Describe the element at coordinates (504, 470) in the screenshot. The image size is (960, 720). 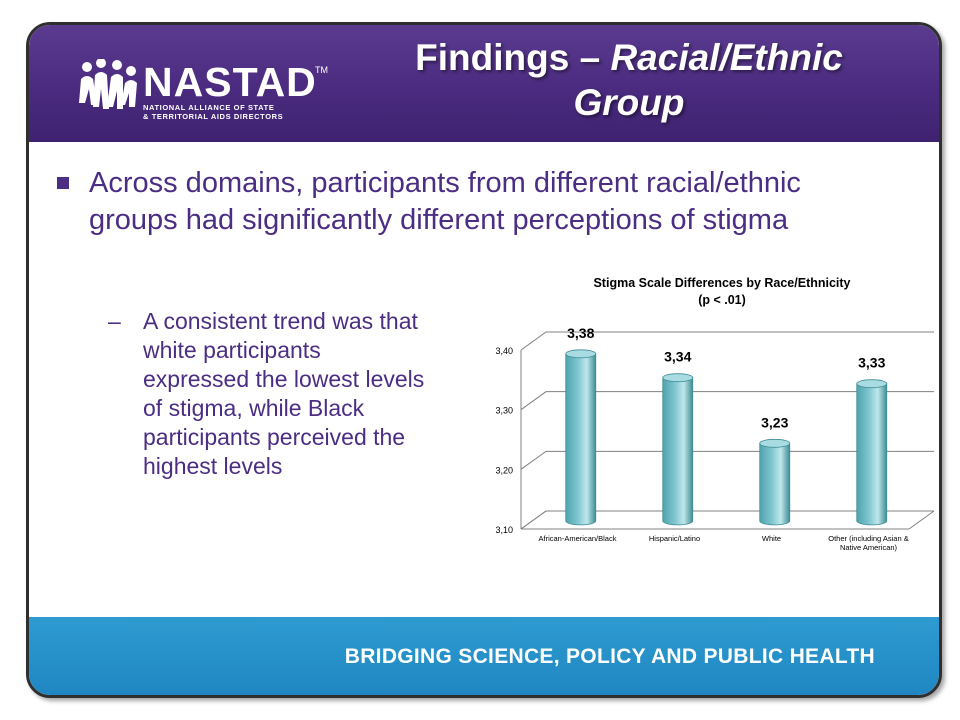
I see `chart-ytick-label: 3,20` at that location.